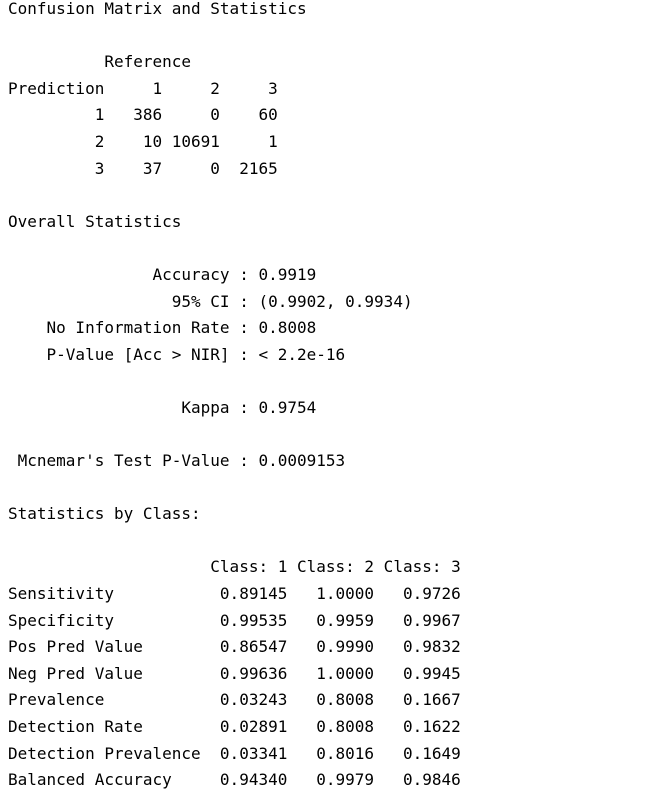 Image resolution: width=657 pixels, height=796 pixels. Describe the element at coordinates (104, 514) in the screenshot. I see `statistics-by-class-title: Statistics by Class:` at that location.